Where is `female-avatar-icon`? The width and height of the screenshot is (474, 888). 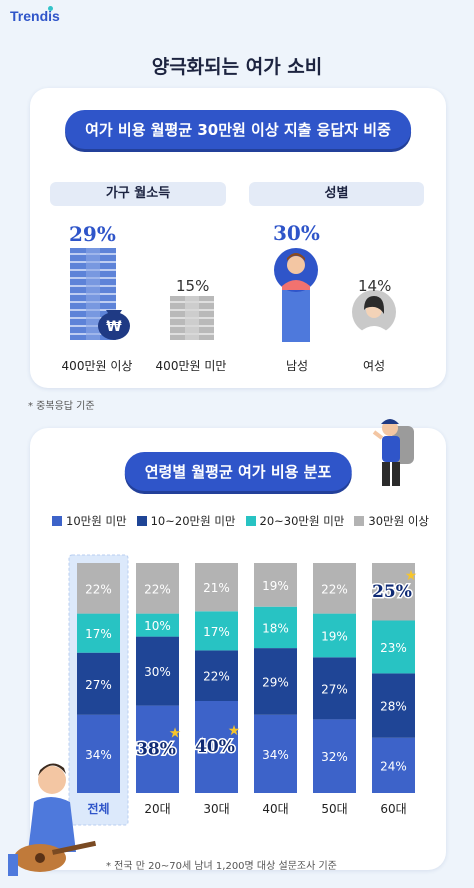 female-avatar-icon is located at coordinates (374, 312).